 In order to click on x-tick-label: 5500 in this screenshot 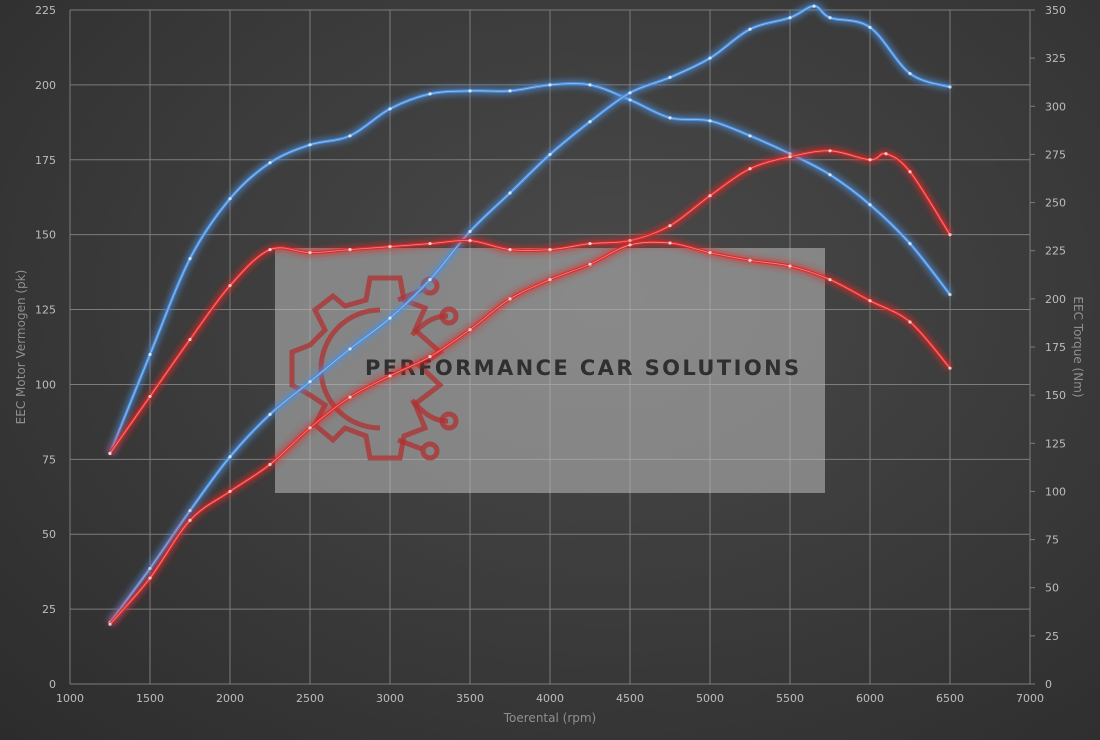, I will do `click(790, 698)`.